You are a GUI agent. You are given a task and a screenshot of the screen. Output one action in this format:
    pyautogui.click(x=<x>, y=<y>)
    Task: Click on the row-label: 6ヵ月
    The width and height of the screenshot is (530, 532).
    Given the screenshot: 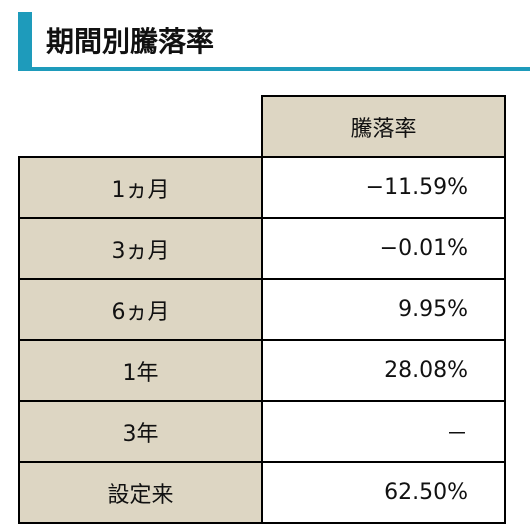 What is the action you would take?
    pyautogui.click(x=140, y=309)
    